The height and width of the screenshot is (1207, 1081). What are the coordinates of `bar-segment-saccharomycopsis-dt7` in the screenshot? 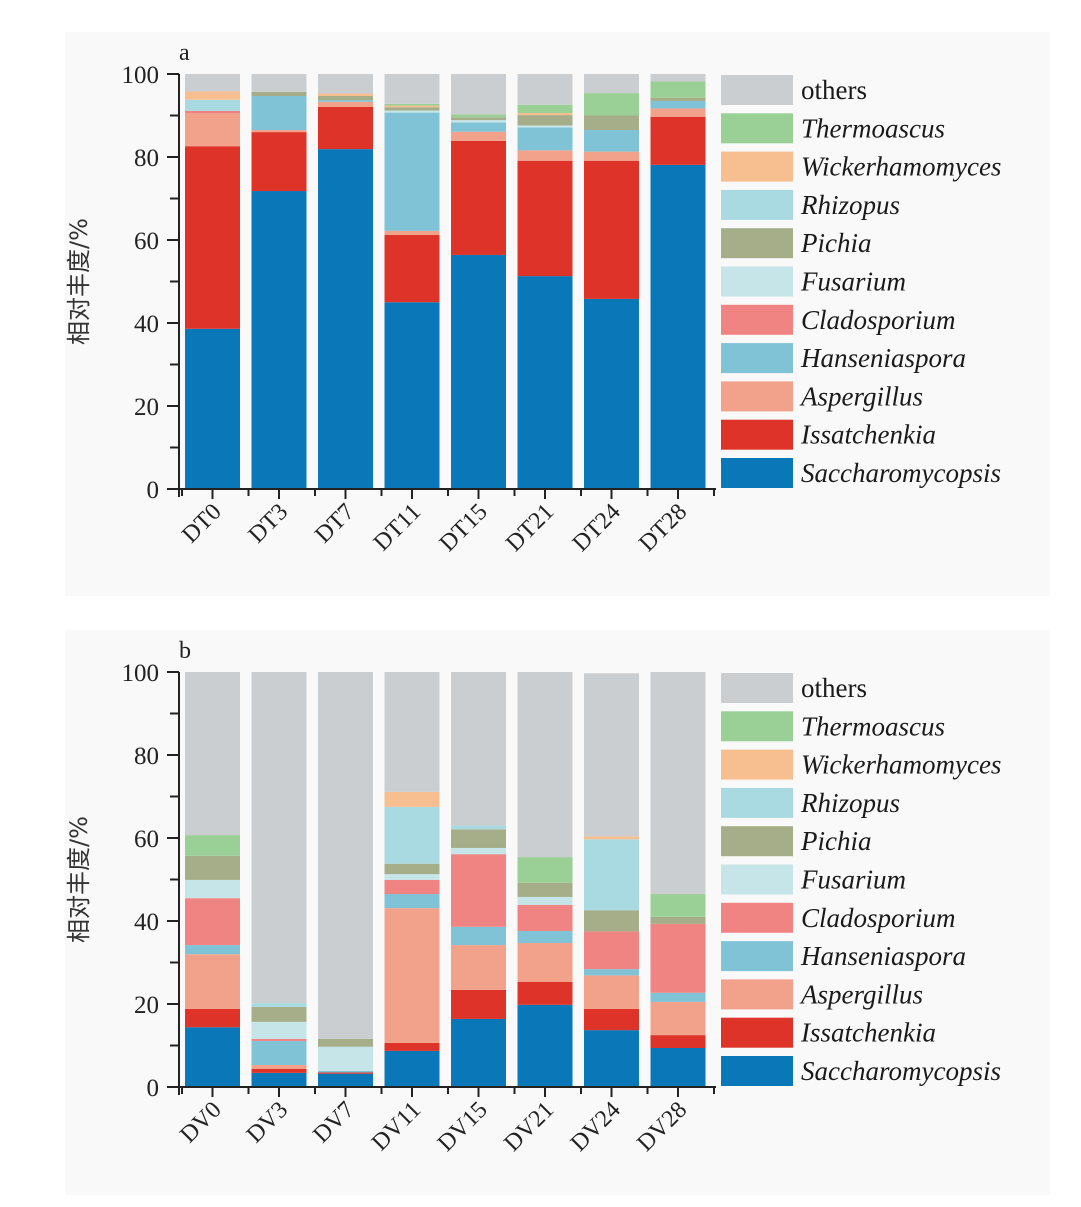 It's located at (345, 319).